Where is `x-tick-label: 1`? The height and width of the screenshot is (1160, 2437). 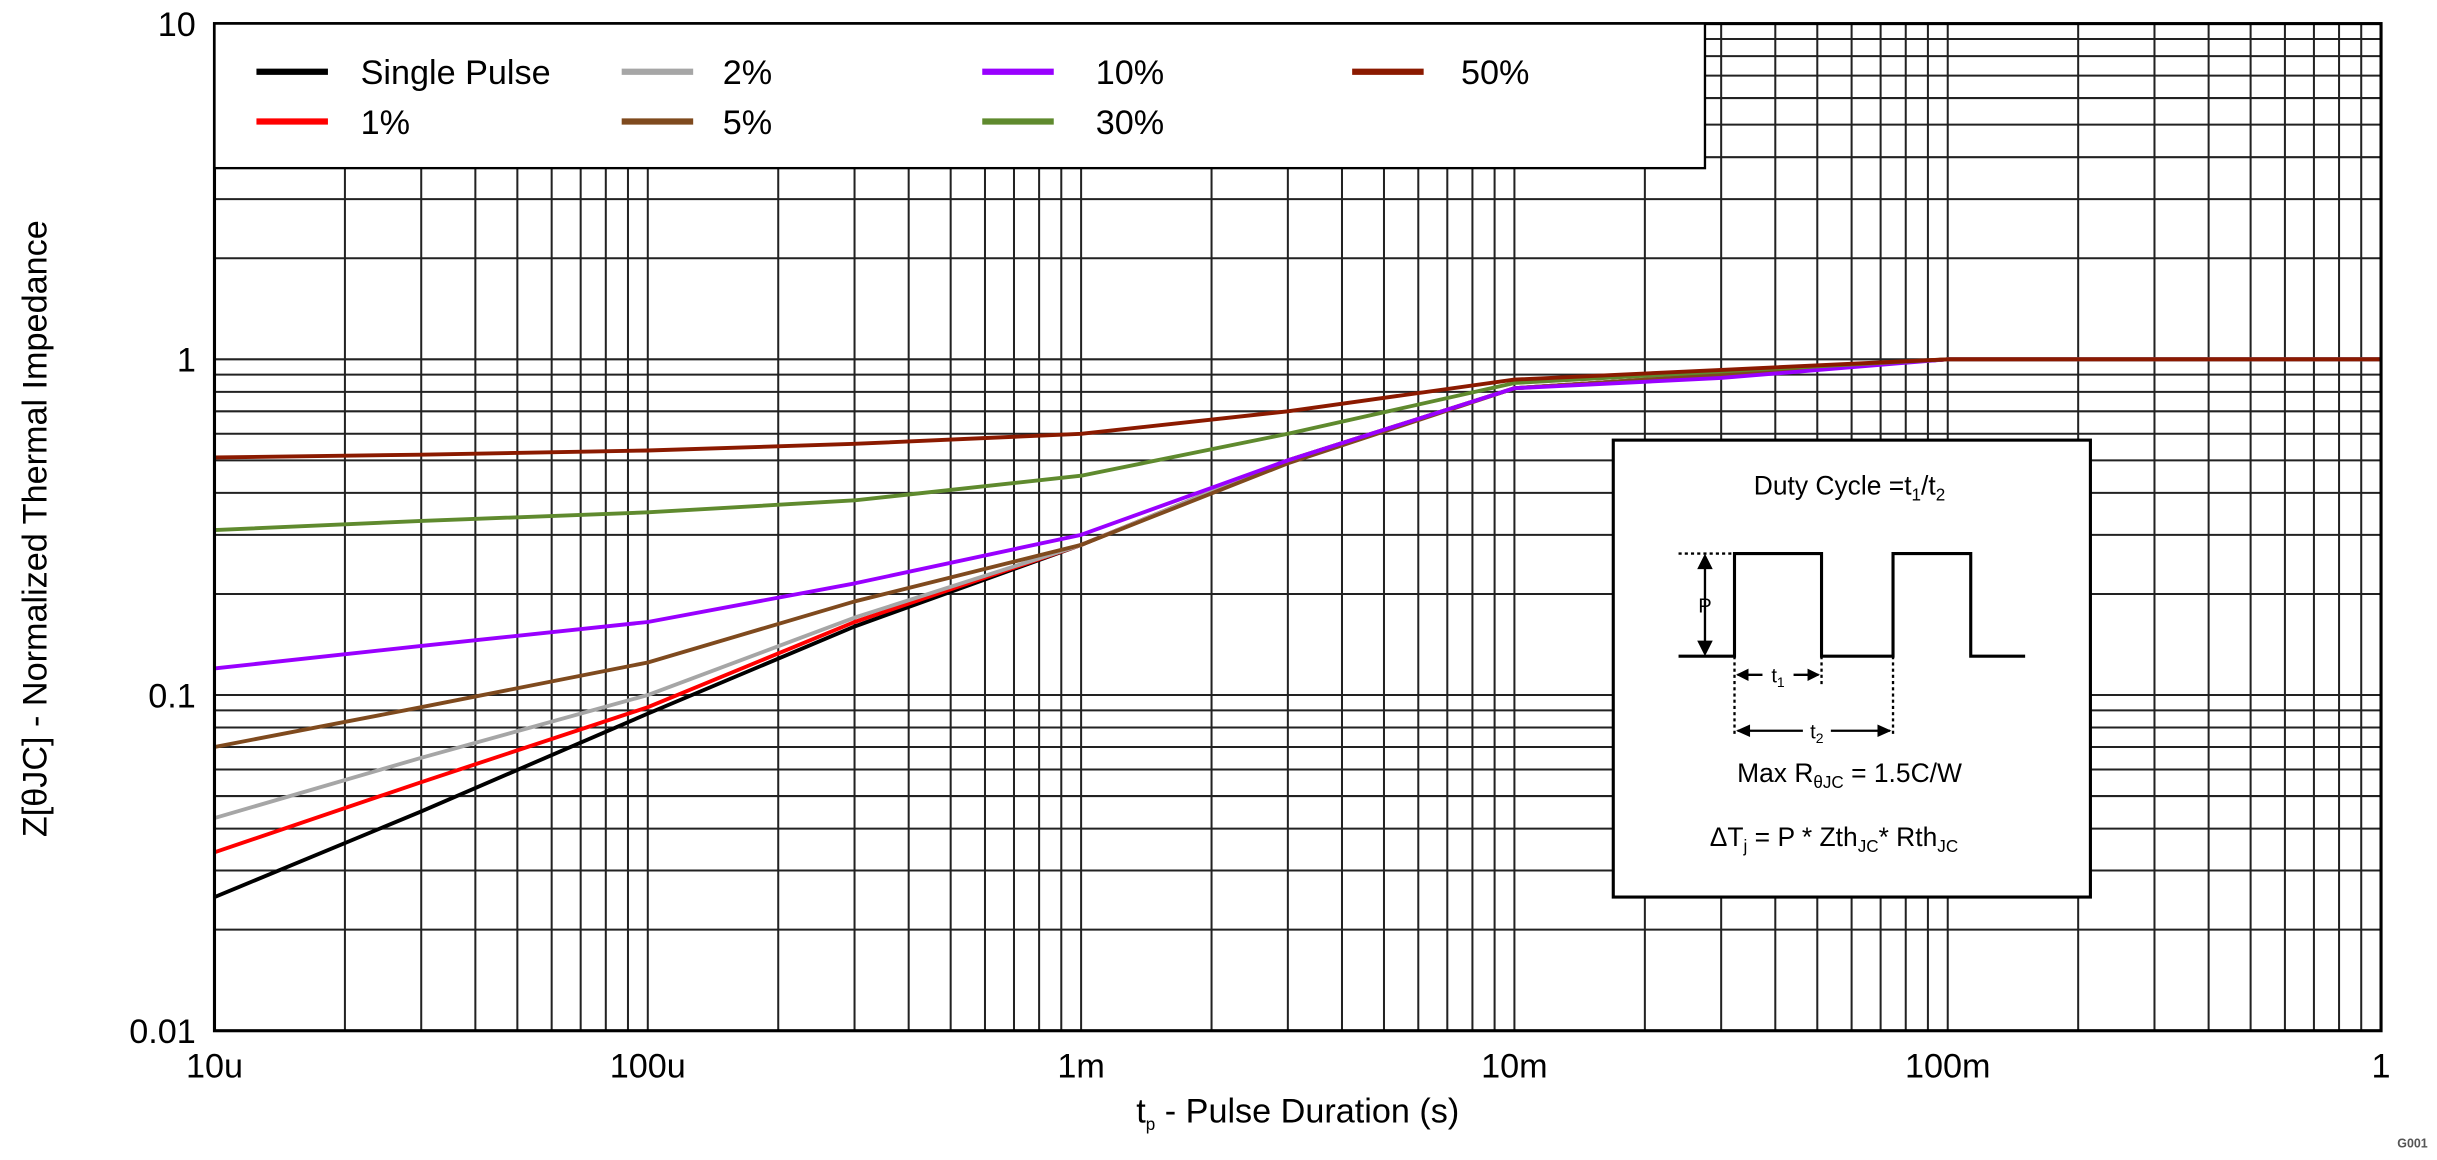 x-tick-label: 1 is located at coordinates (2381, 1066).